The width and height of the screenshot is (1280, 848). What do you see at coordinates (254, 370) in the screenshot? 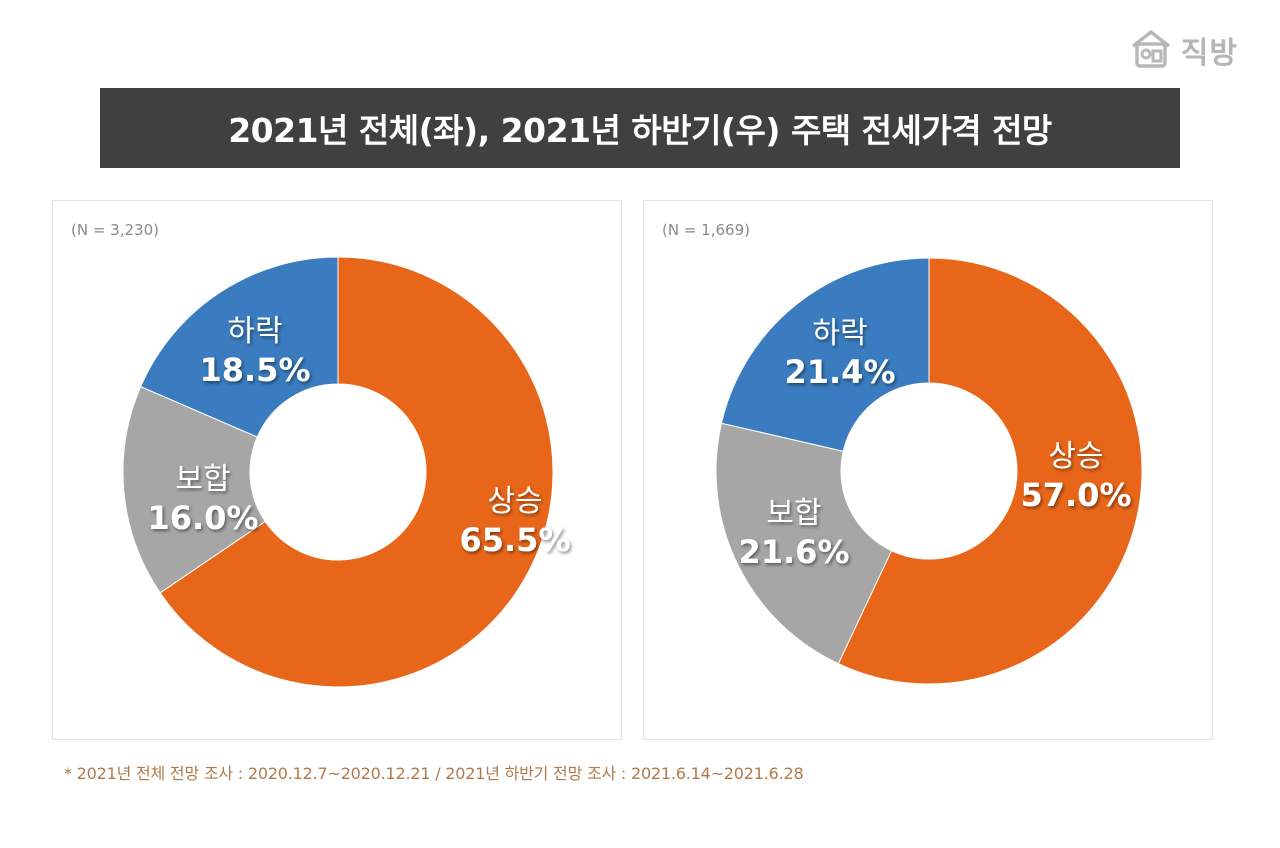
I see `slice-value-label: 18.5%` at bounding box center [254, 370].